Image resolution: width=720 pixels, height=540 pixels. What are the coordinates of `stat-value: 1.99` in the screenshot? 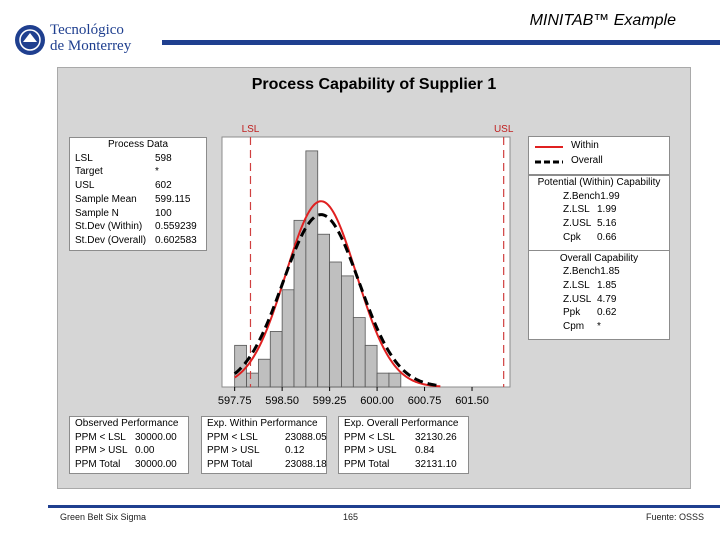 It's located at (607, 210).